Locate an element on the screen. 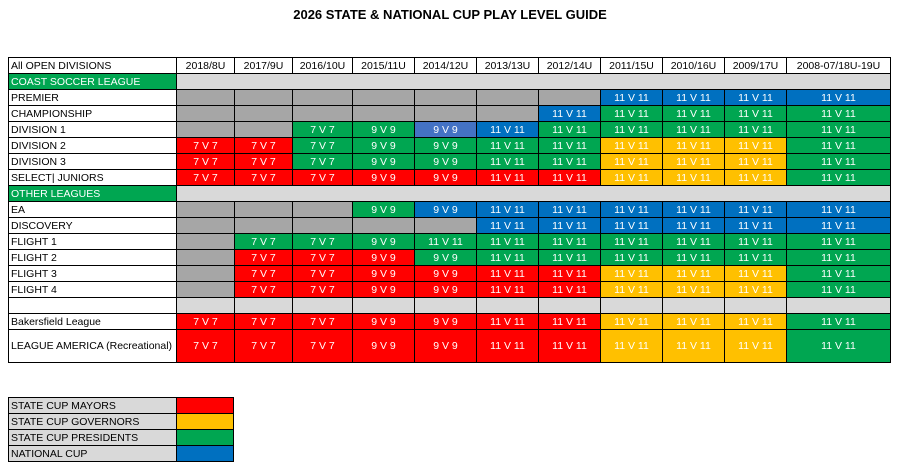 The height and width of the screenshot is (468, 900). division-label: FLIGHT 4 is located at coordinates (92, 289).